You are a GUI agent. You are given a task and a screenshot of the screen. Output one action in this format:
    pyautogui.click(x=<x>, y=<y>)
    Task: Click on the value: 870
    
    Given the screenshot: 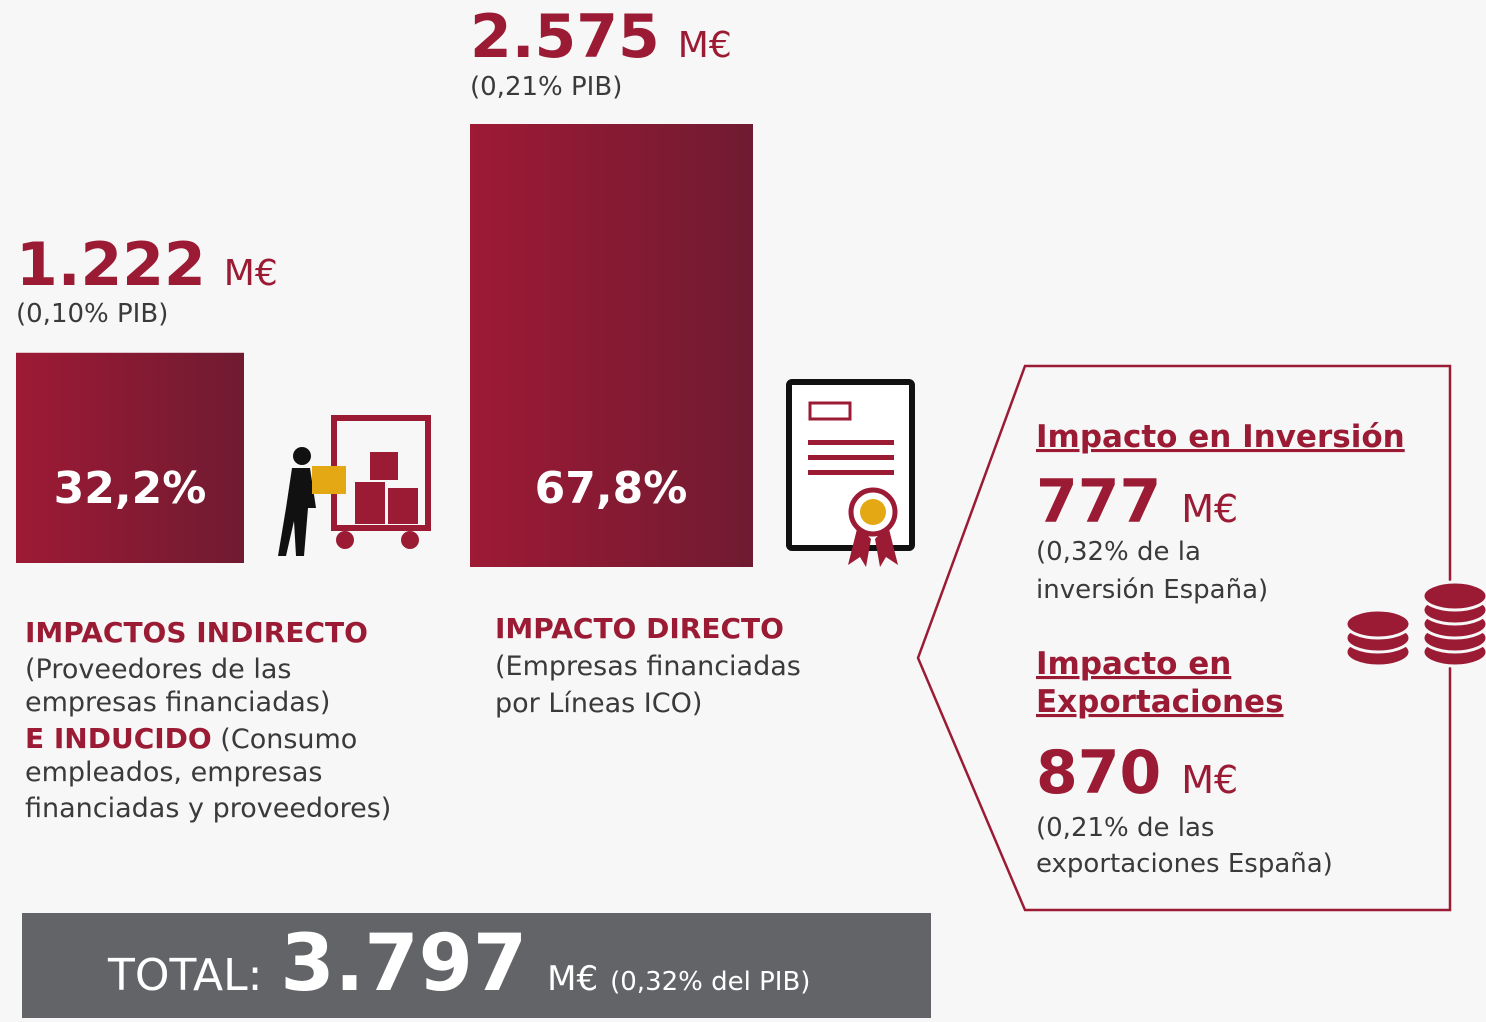 What is the action you would take?
    pyautogui.click(x=1098, y=773)
    